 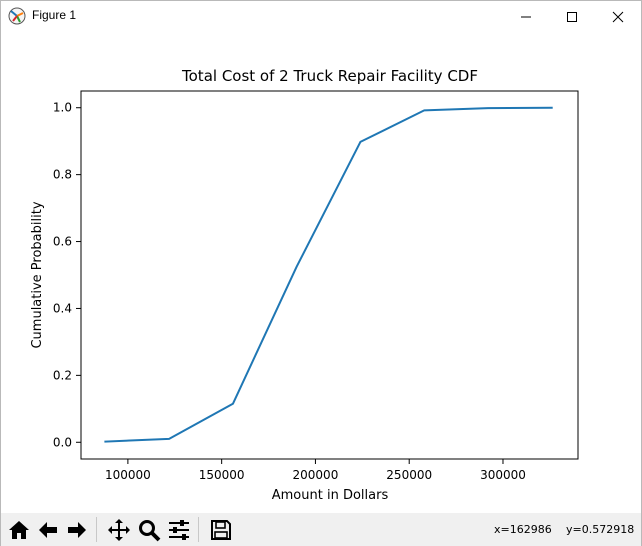 I want to click on y-tick-label: 0.2, so click(x=62, y=375).